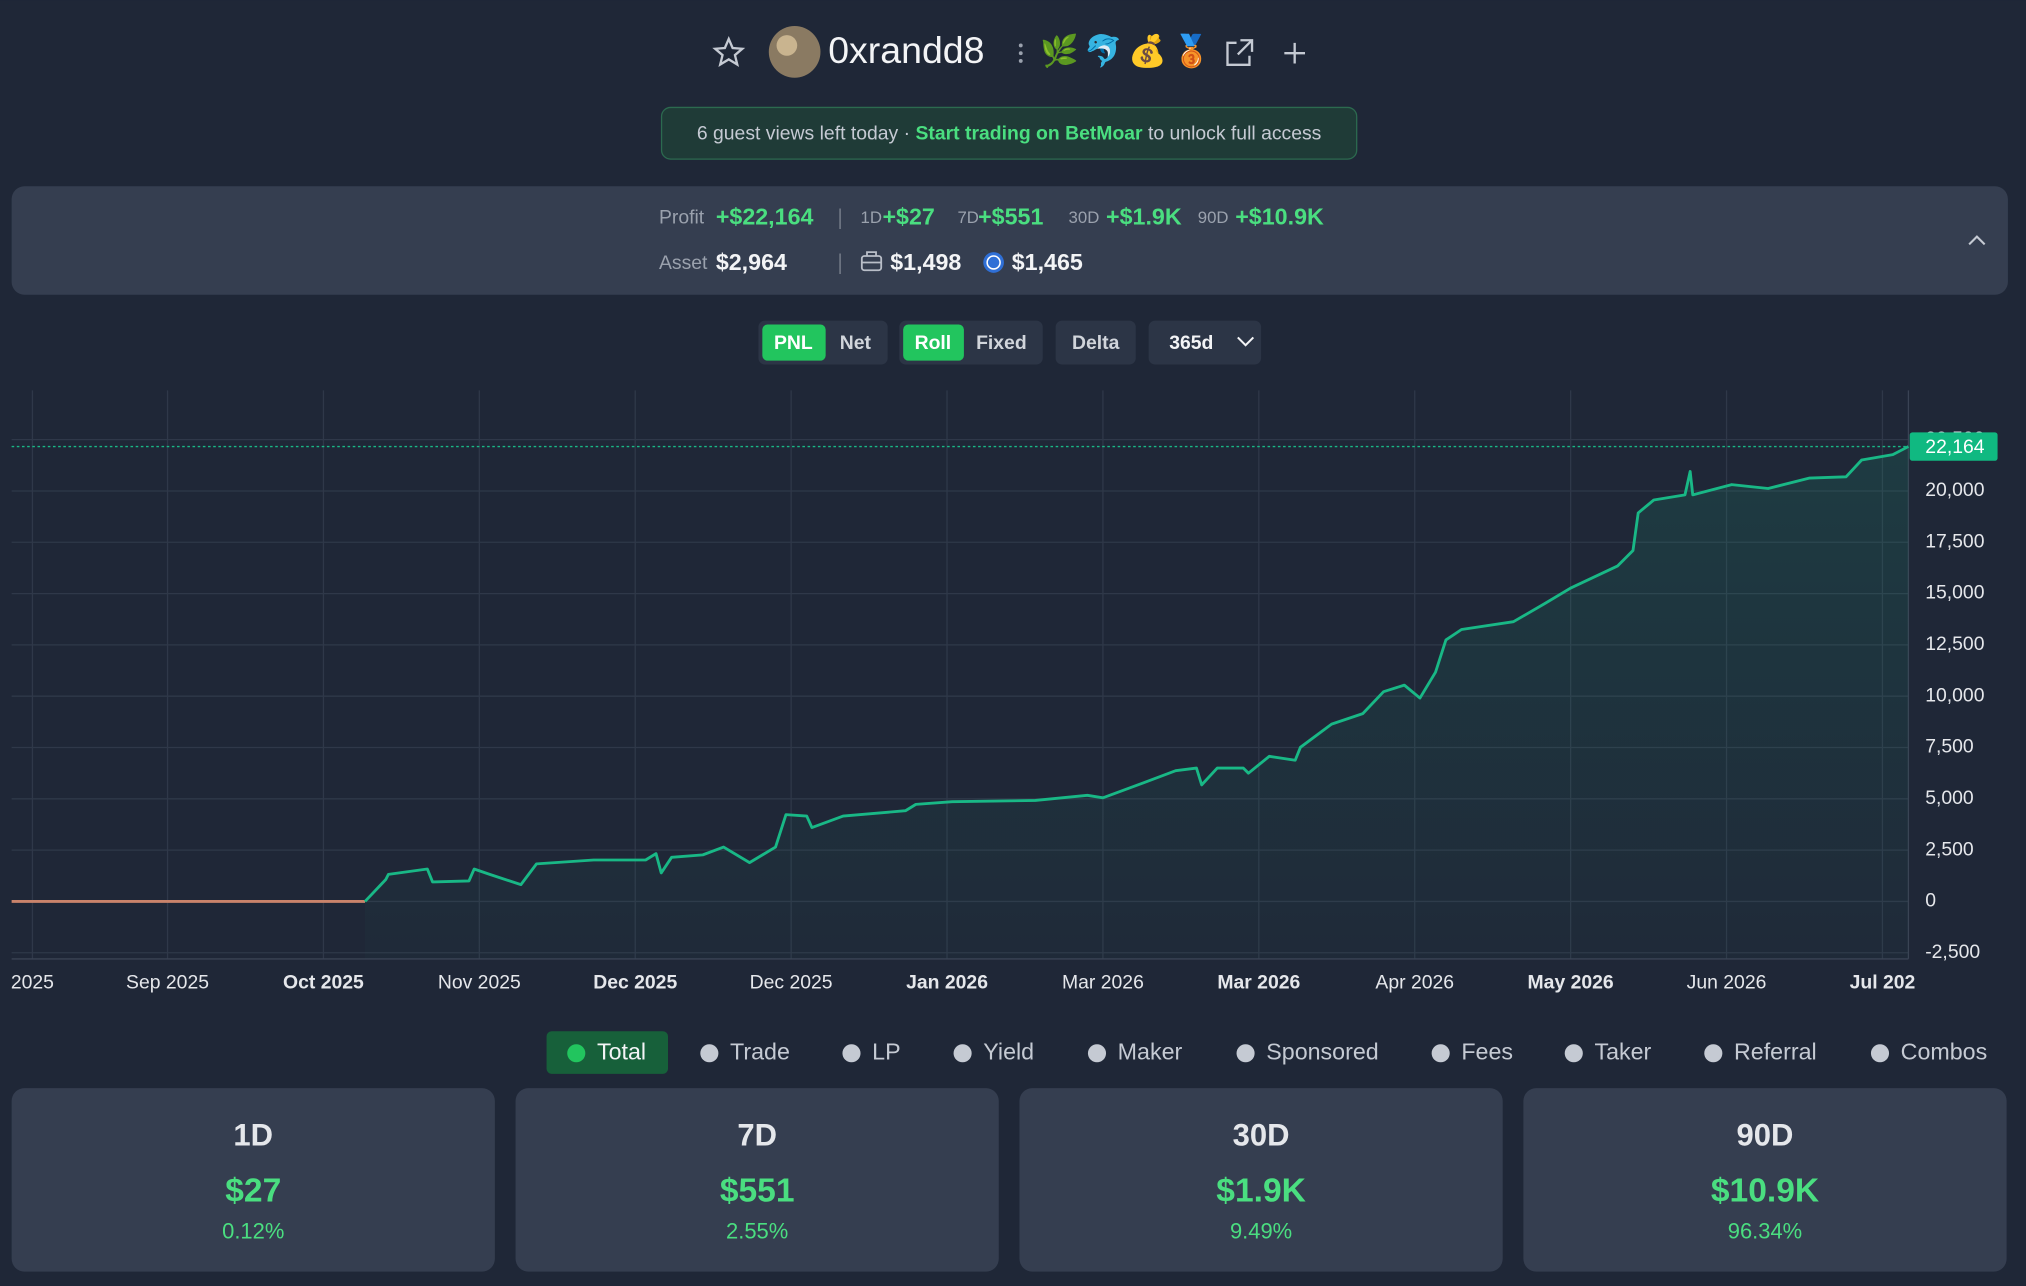 The width and height of the screenshot is (2026, 1286). Describe the element at coordinates (1047, 262) in the screenshot. I see `stablecoin-value: $1,465` at that location.